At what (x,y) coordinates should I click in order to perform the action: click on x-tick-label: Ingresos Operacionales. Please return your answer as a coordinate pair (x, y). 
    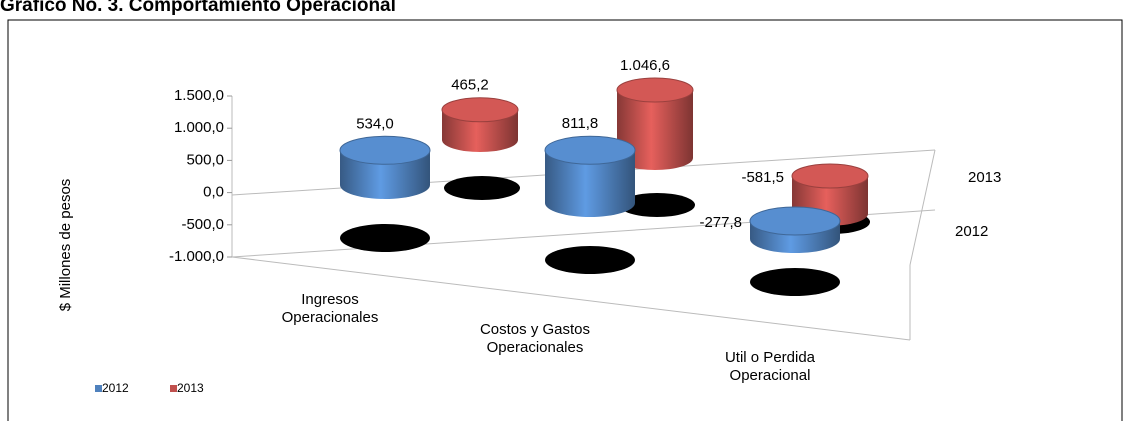
    Looking at the image, I should click on (330, 308).